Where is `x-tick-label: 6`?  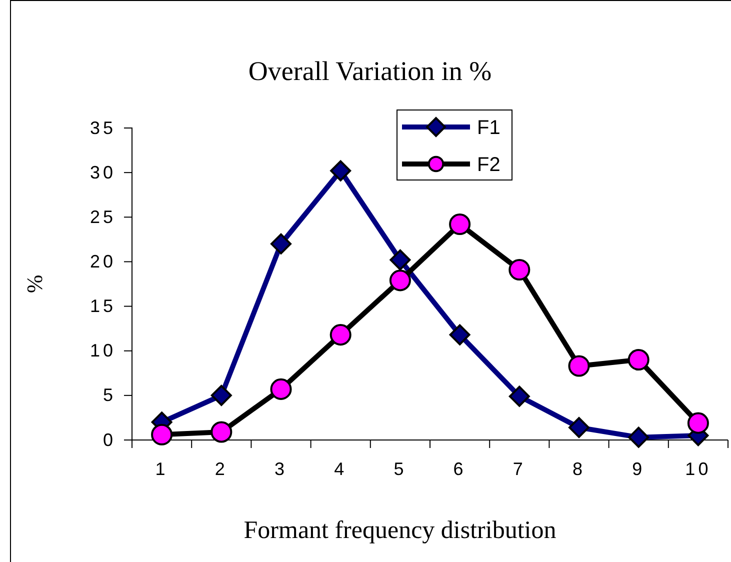
x-tick-label: 6 is located at coordinates (459, 468).